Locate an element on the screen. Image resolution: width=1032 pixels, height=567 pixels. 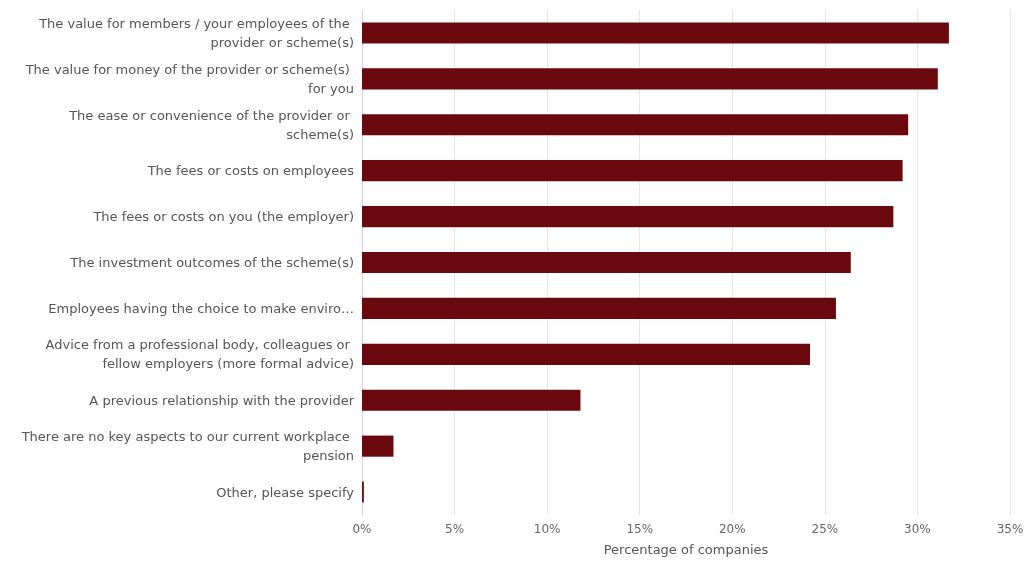
x-axis-title: Percentage of companies is located at coordinates (686, 549).